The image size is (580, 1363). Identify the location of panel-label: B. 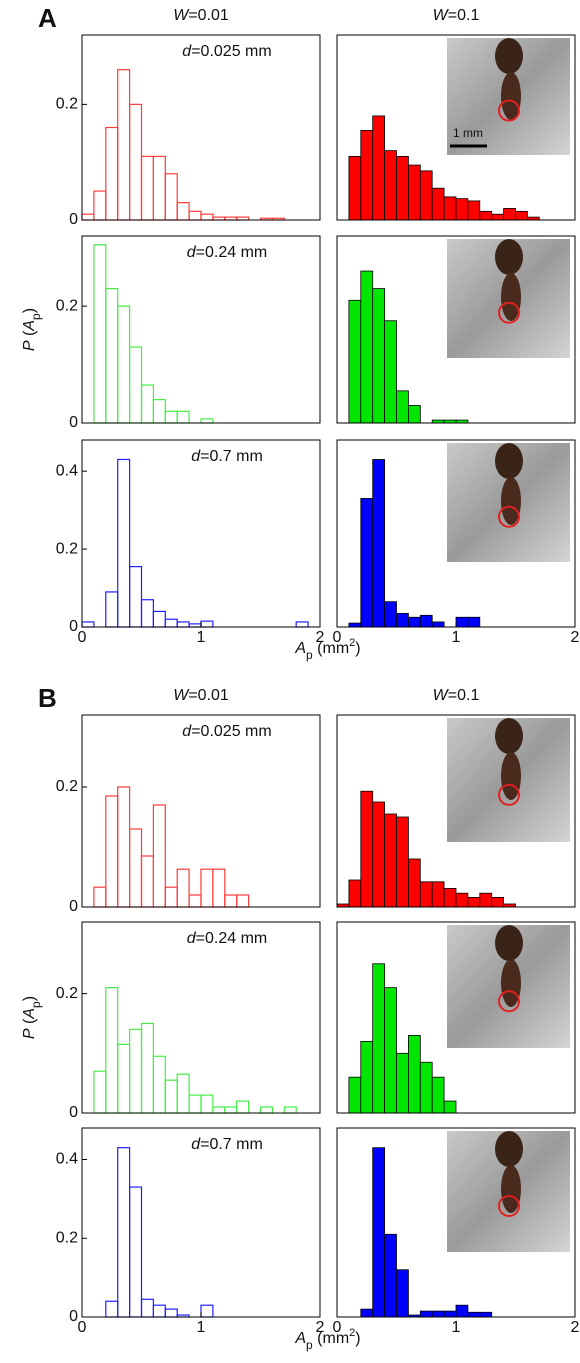
(47, 698).